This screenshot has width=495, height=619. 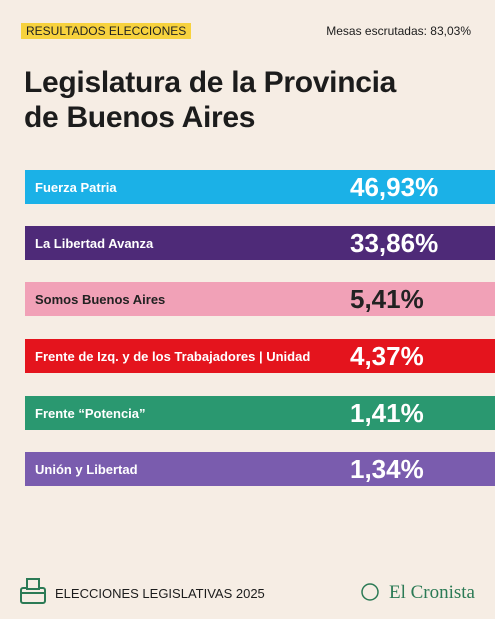 I want to click on party-name: Somos Buenos Aires, so click(x=100, y=299).